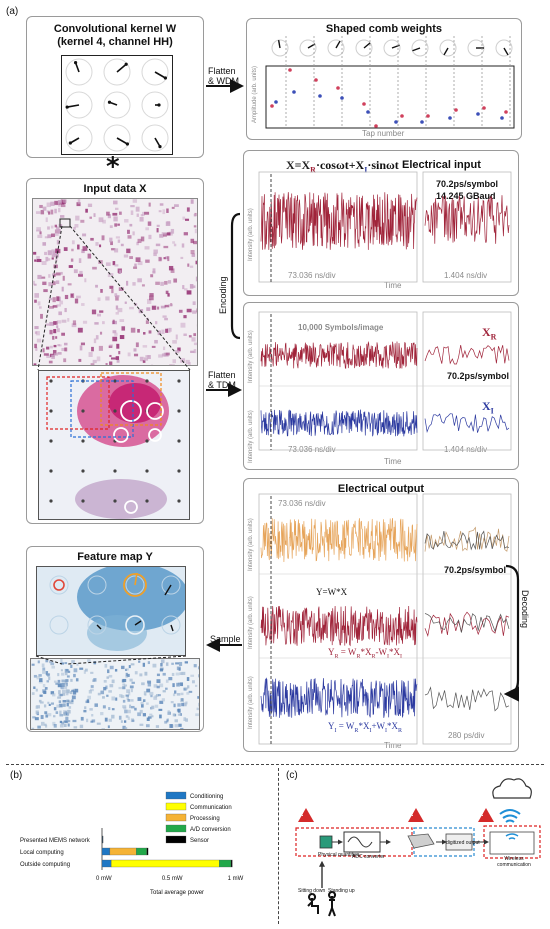 The height and width of the screenshot is (929, 550). Describe the element at coordinates (312, 449) in the screenshot. I see `tdm-timescale-left: 73.036 ns/div` at that location.